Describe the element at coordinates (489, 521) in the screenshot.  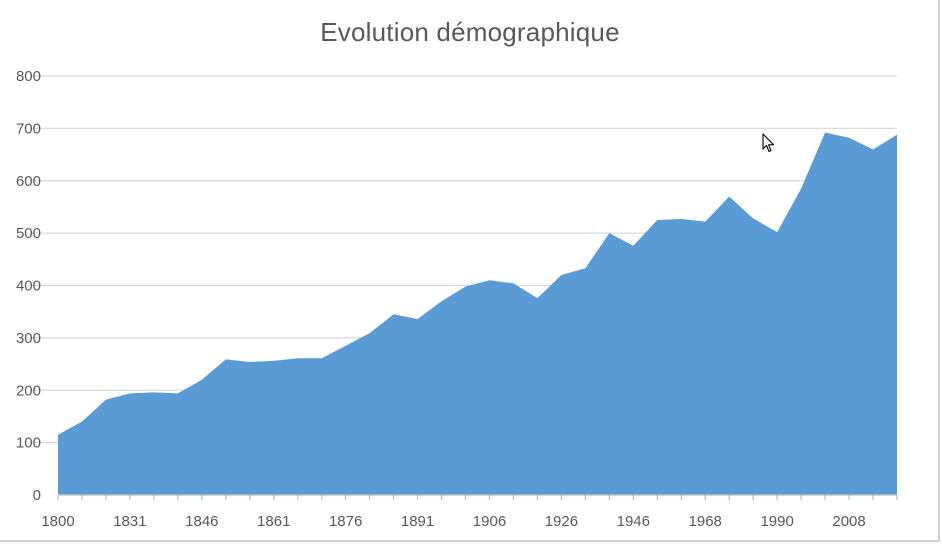
I see `x-tick-label: 1906` at that location.